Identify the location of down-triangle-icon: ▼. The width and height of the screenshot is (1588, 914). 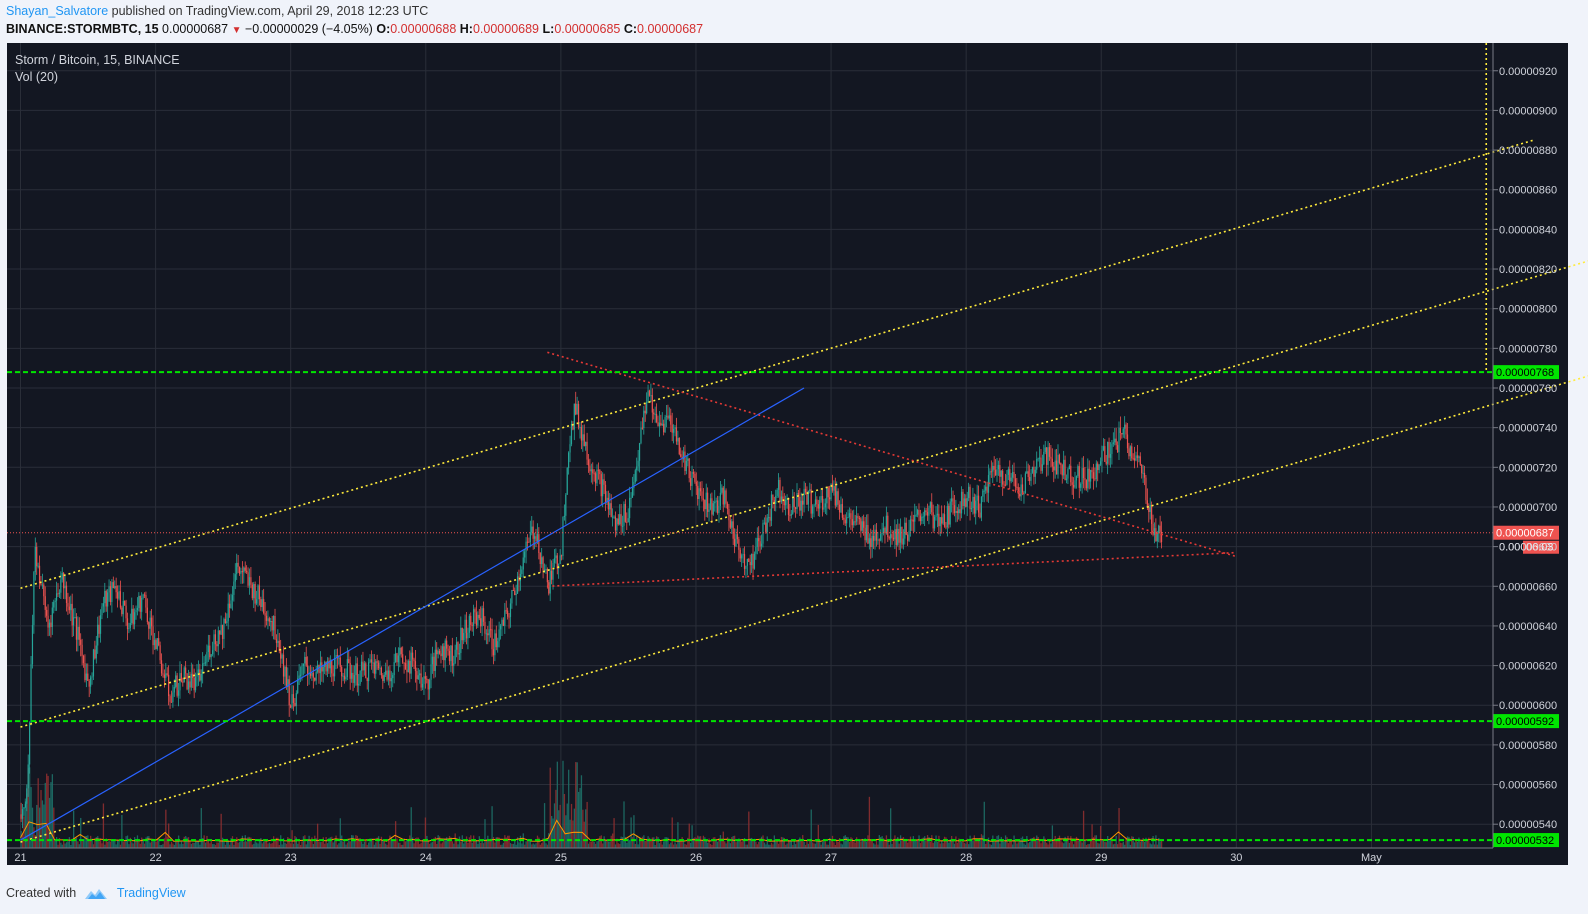
(236, 30).